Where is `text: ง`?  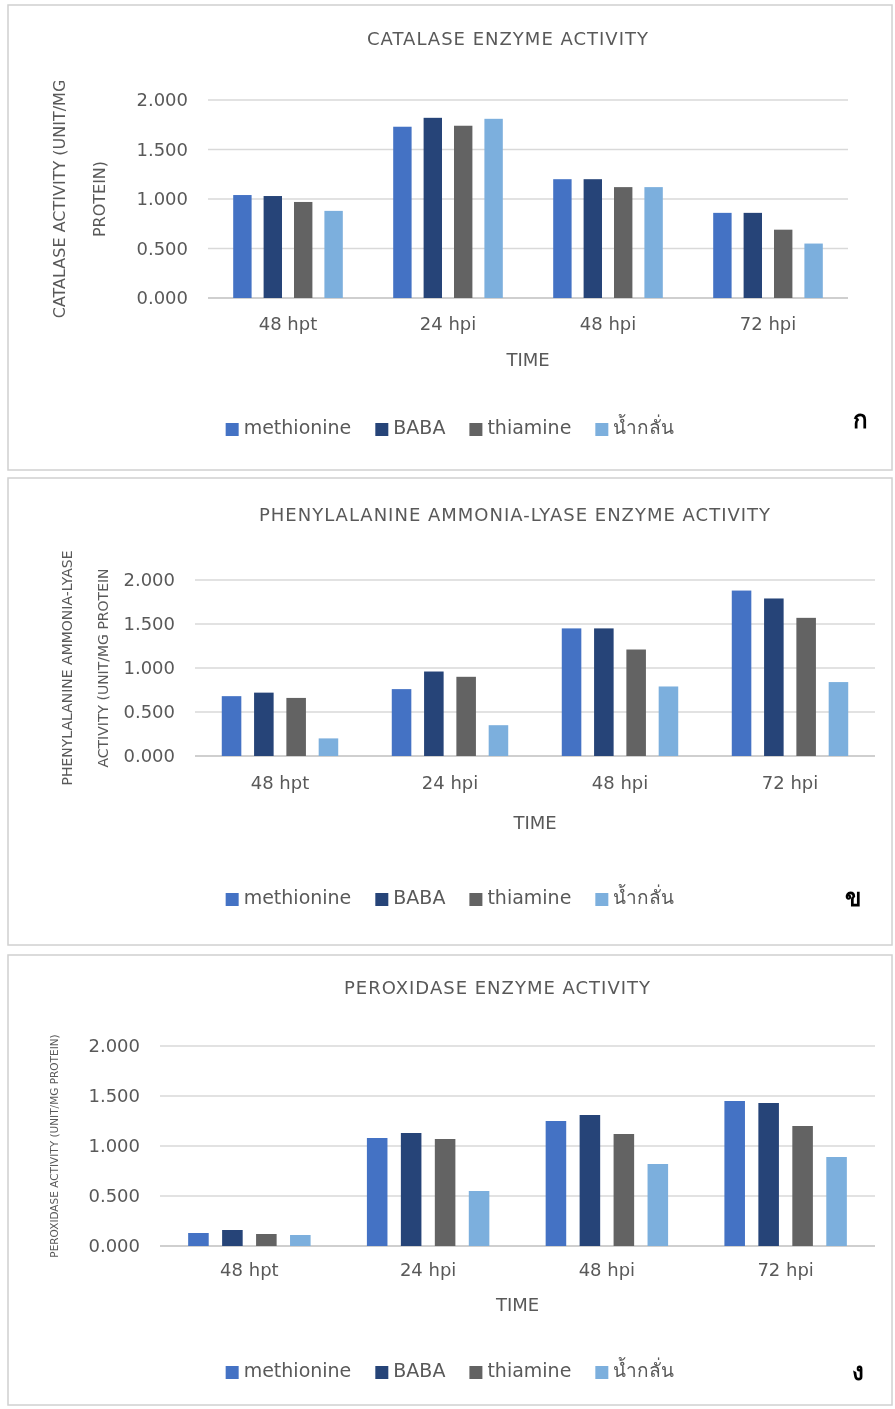
text: ง is located at coordinates (858, 1372).